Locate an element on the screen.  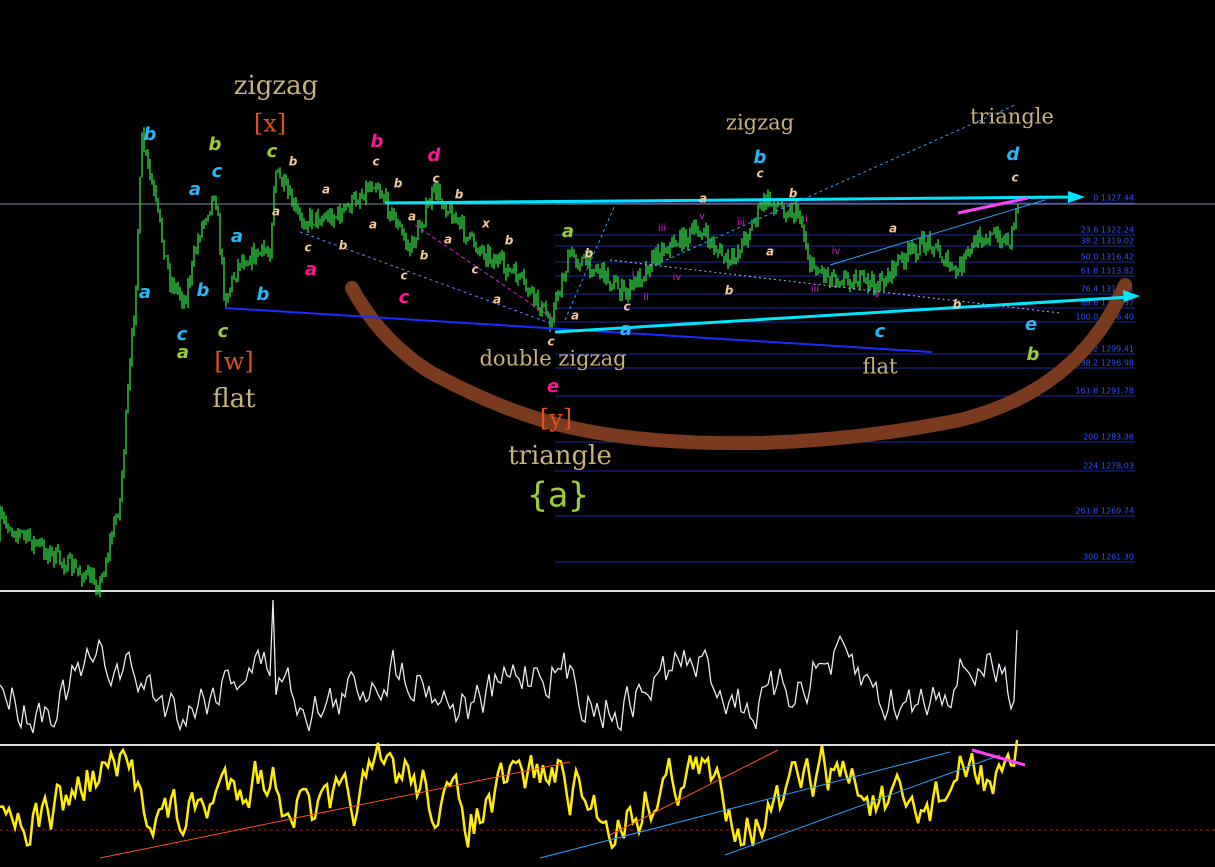
fib-label: 88.6 1308.37 is located at coordinates (1107, 303).